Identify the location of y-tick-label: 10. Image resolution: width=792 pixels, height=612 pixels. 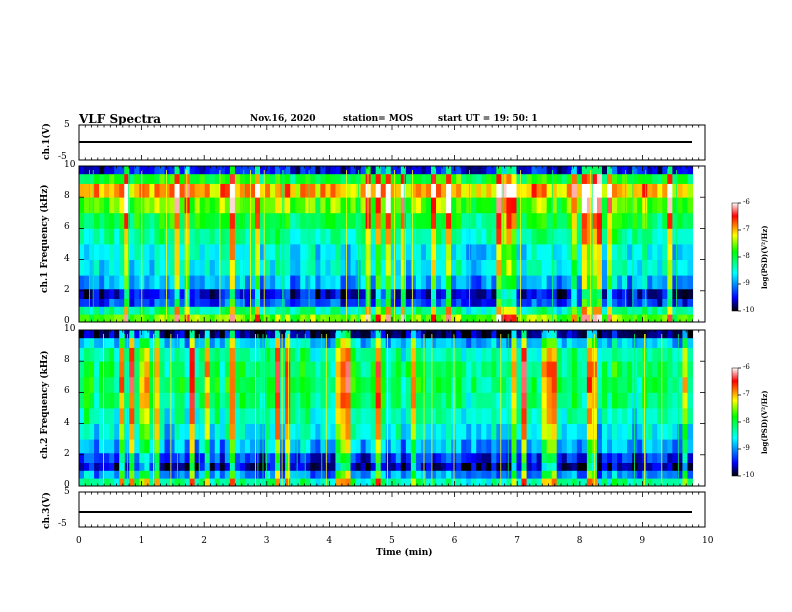
(70, 165).